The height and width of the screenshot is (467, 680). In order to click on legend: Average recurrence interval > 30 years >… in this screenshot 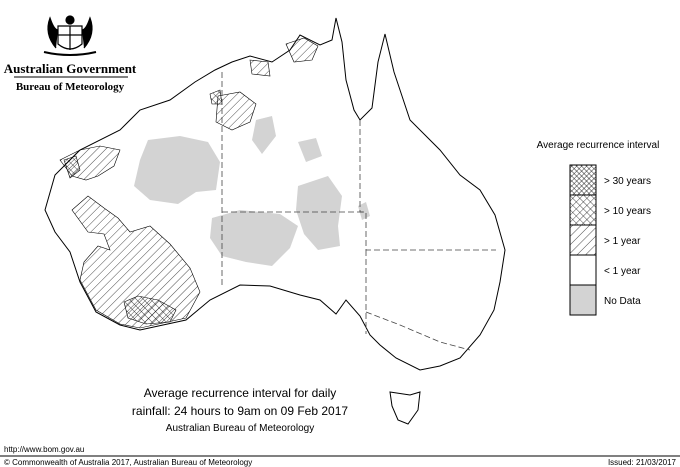, I will do `click(598, 228)`.